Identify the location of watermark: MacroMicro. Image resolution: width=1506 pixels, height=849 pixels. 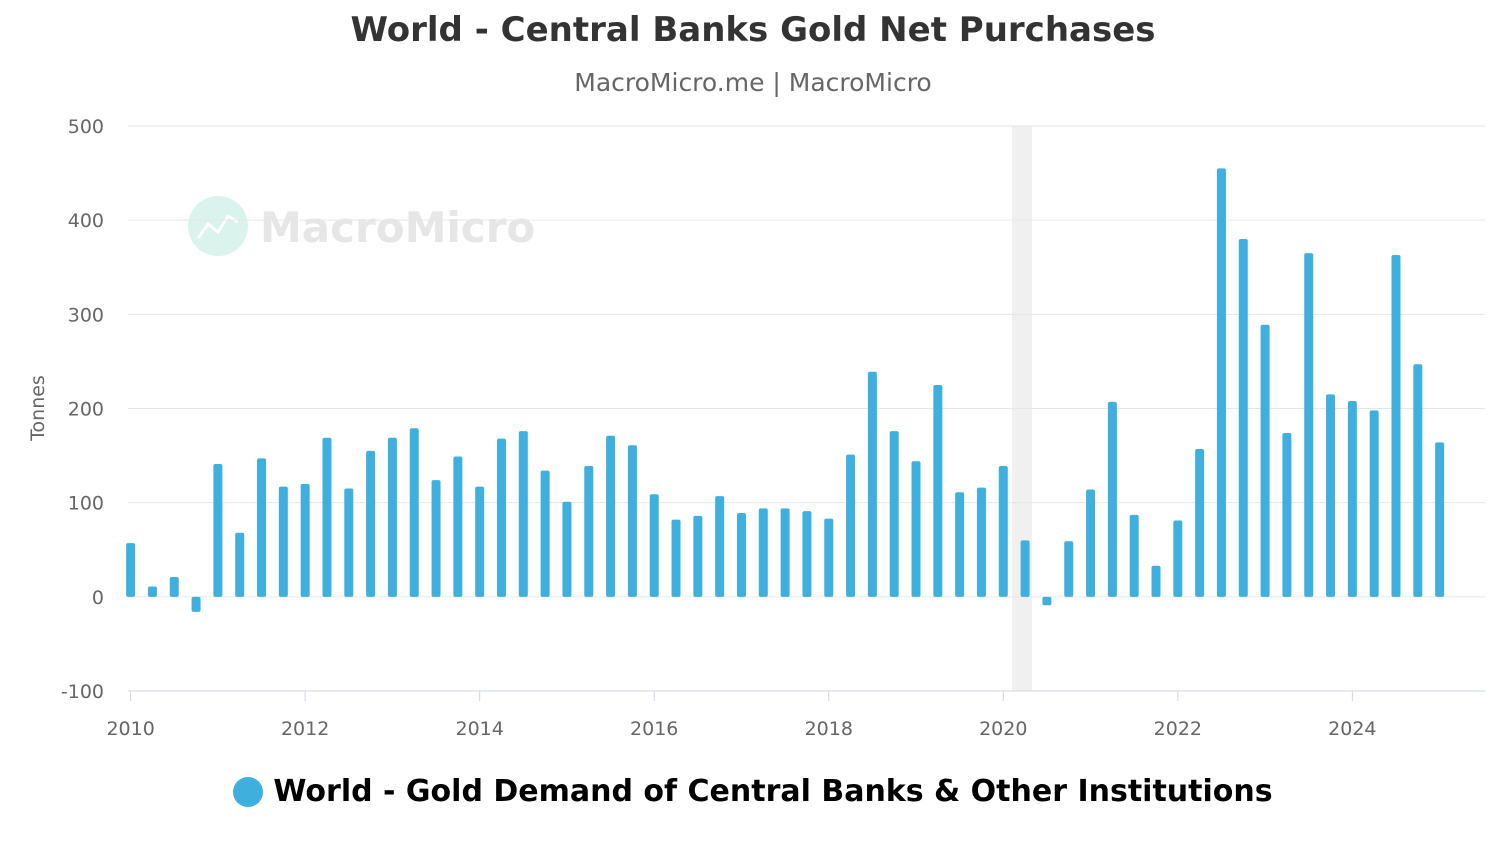
(361, 226).